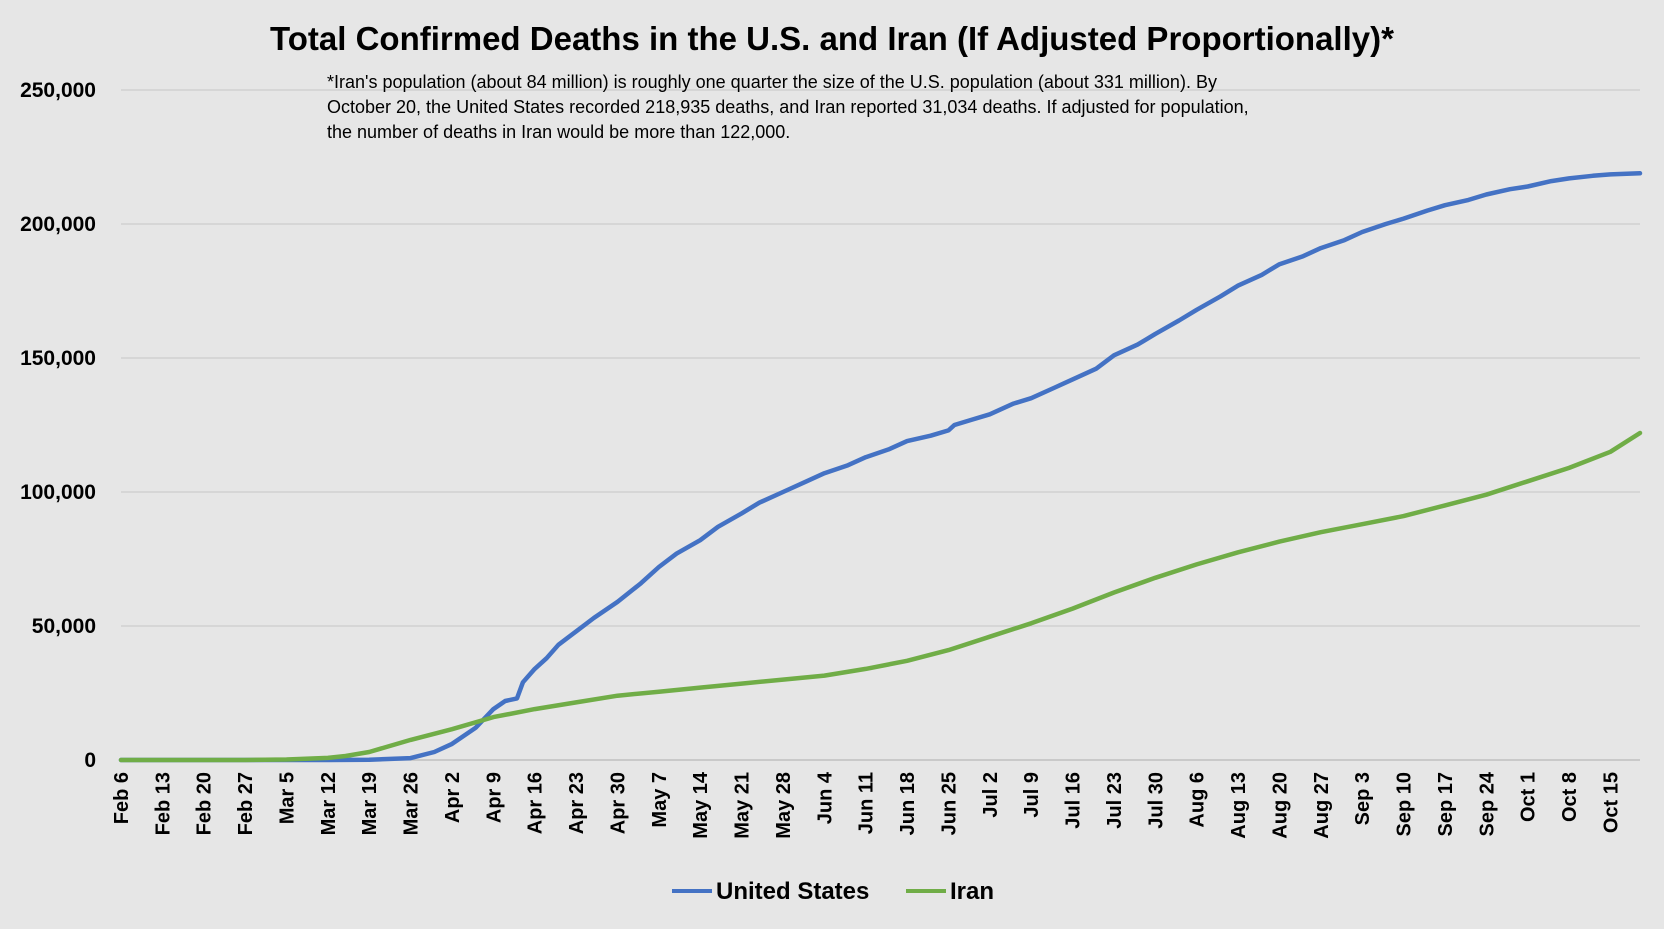 The width and height of the screenshot is (1664, 929). Describe the element at coordinates (1405, 804) in the screenshot. I see `x-tick-label: Sep 10` at that location.